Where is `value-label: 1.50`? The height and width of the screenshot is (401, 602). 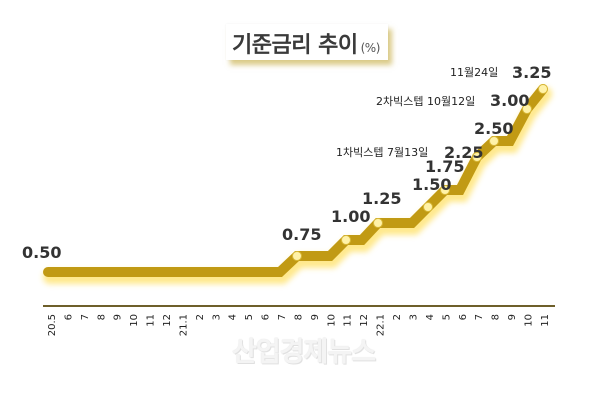 value-label: 1.50 is located at coordinates (431, 184).